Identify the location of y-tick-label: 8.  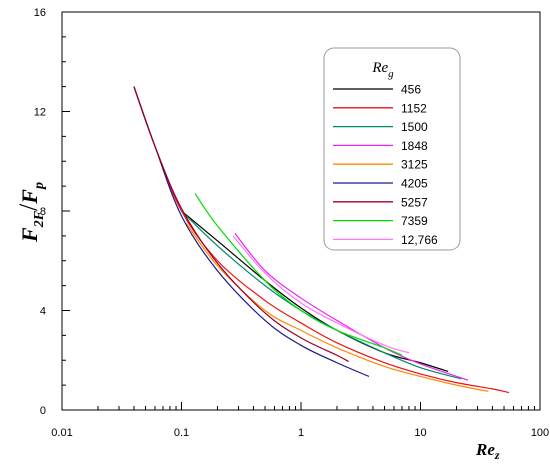
(43, 212).